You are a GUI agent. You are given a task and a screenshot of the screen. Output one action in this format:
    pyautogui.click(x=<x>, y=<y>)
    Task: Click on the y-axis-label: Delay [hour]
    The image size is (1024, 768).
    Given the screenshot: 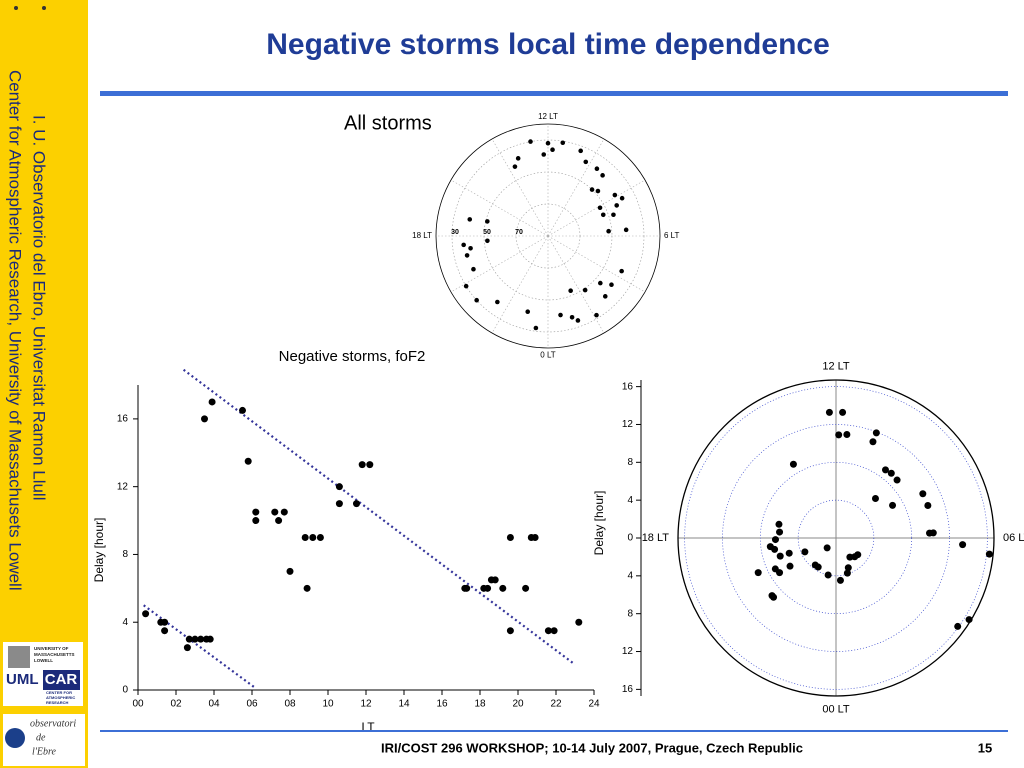 What is the action you would take?
    pyautogui.click(x=599, y=523)
    